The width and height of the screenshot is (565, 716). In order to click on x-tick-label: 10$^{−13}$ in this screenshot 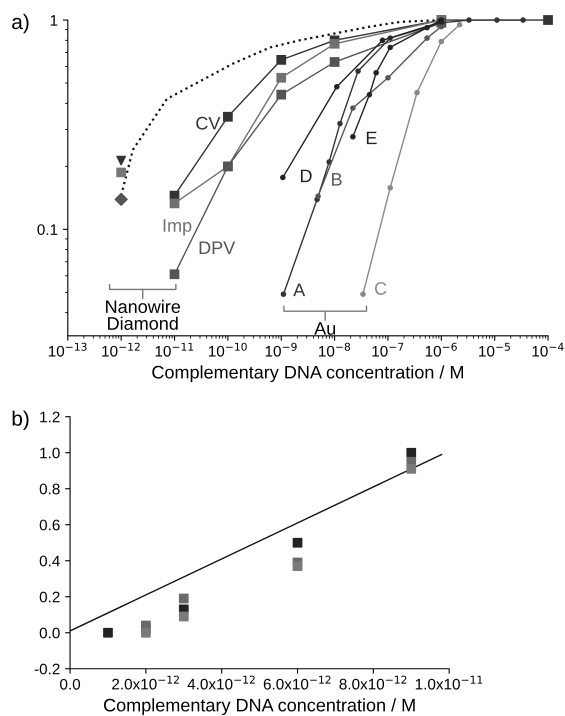, I will do `click(67, 349)`.